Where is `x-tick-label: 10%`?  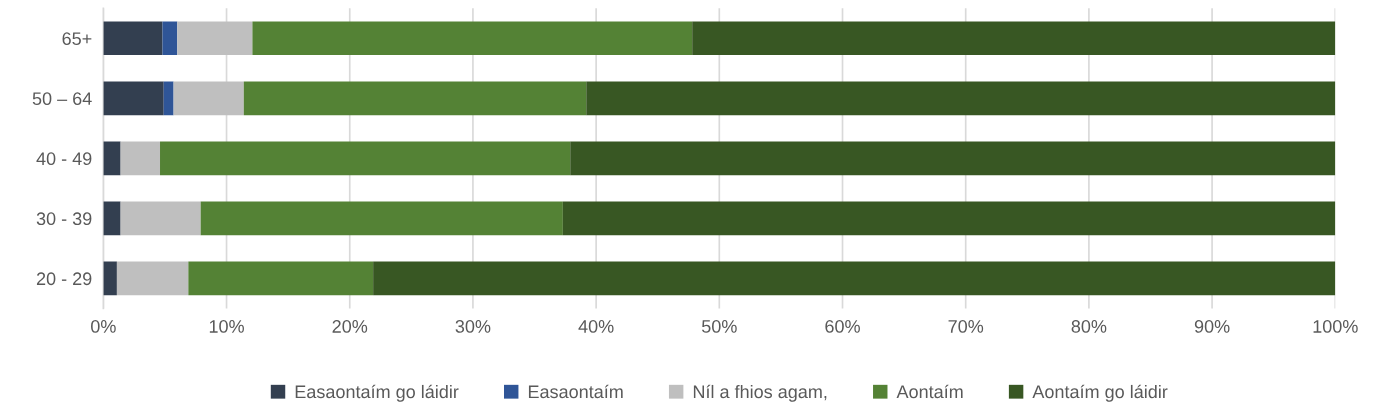 x-tick-label: 10% is located at coordinates (226, 326).